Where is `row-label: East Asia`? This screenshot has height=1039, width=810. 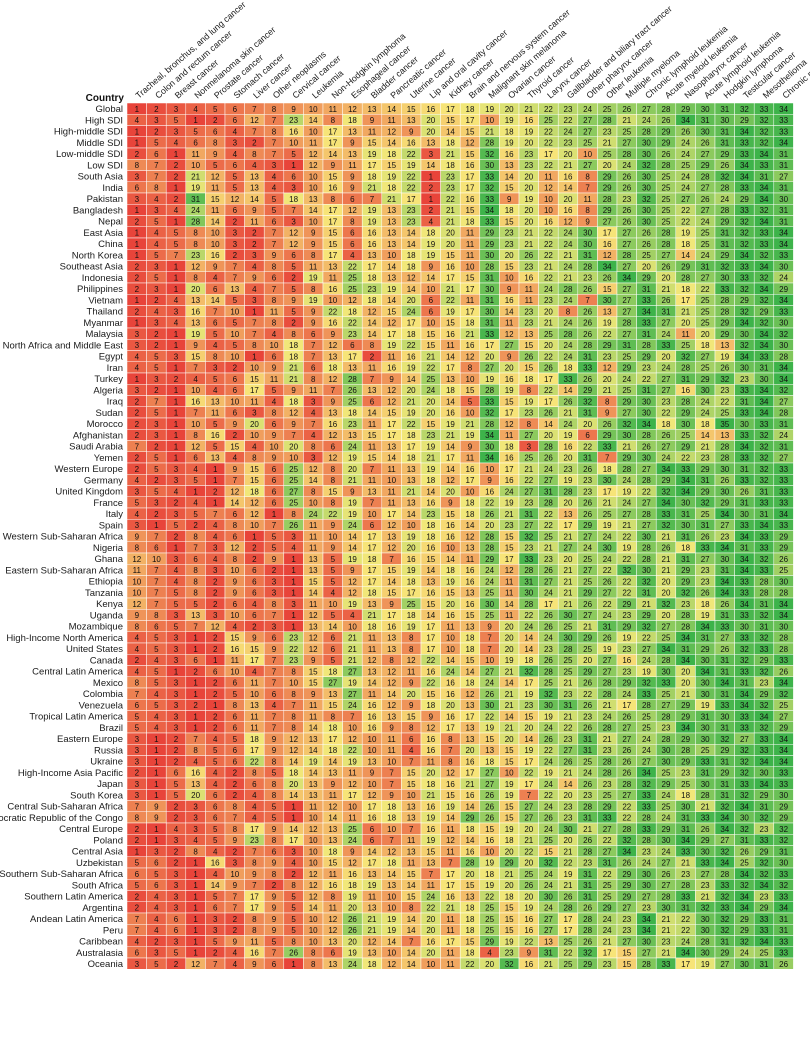
row-label: East Asia is located at coordinates (103, 233).